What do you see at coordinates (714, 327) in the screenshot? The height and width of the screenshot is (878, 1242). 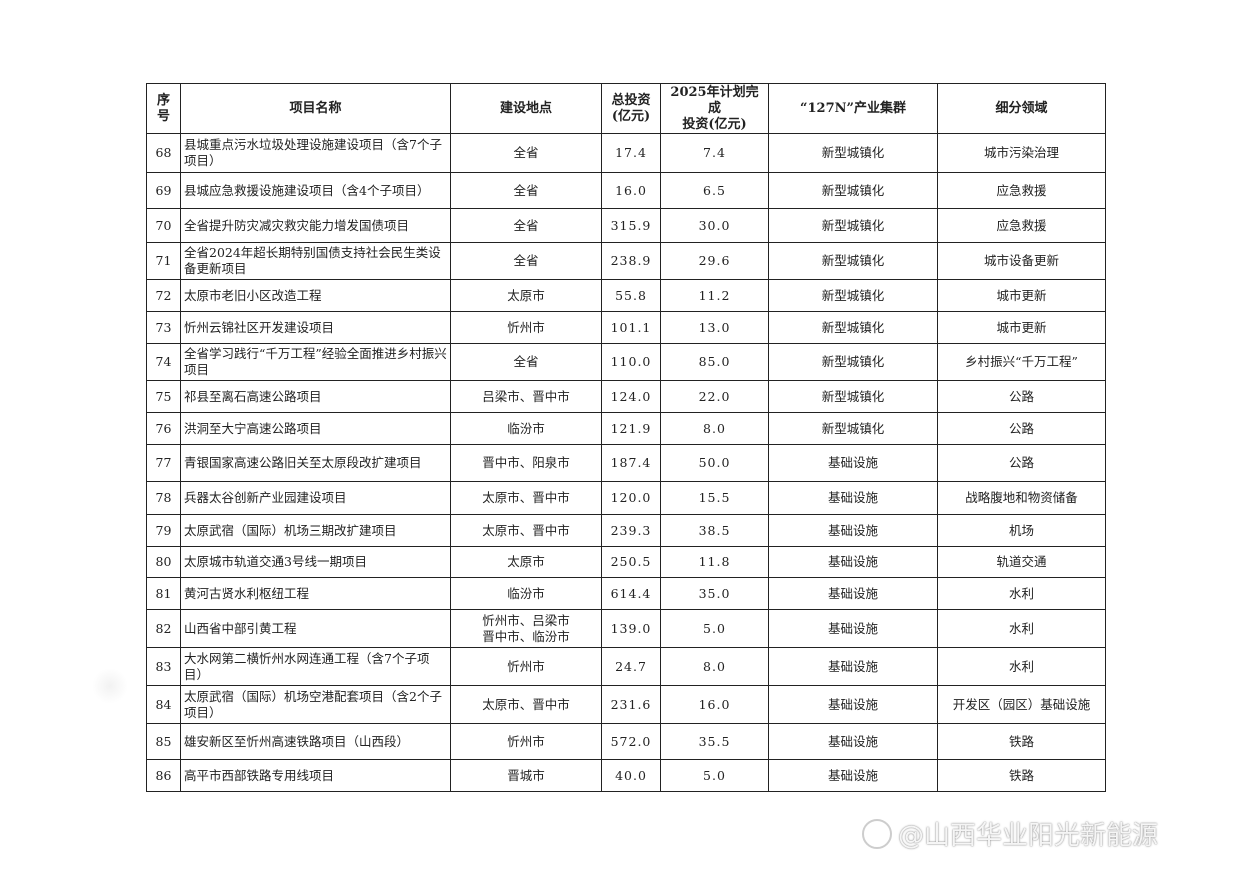 I see `plan-2025-investment: 13.0` at bounding box center [714, 327].